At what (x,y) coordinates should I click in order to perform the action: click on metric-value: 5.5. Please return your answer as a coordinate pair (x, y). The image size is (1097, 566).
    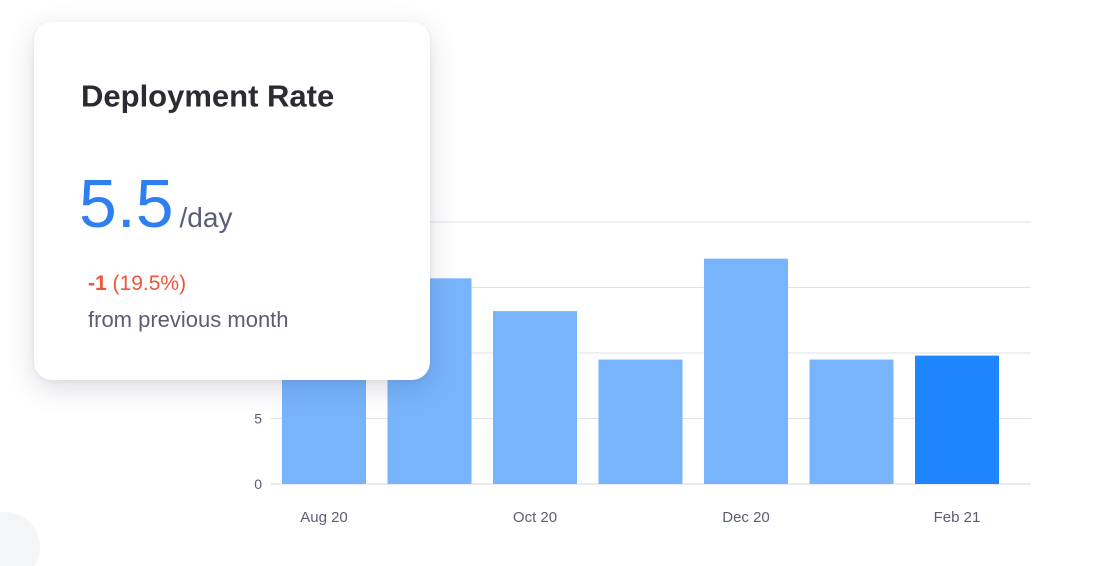
    Looking at the image, I should click on (126, 204).